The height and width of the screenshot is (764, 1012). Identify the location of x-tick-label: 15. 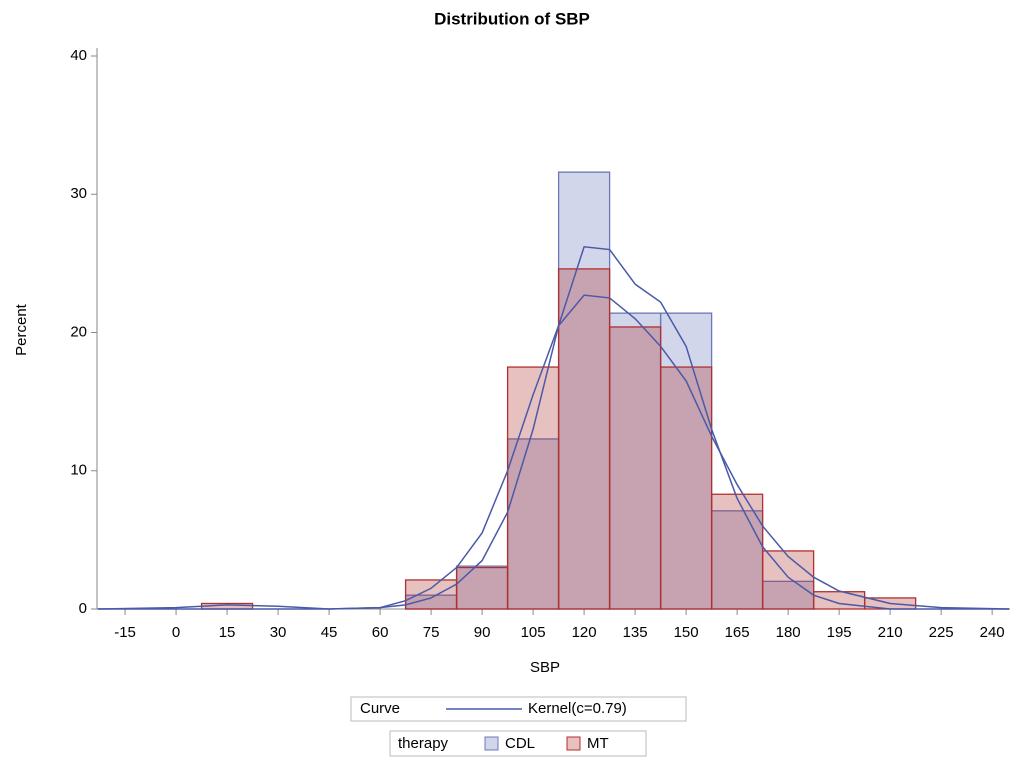
(227, 632).